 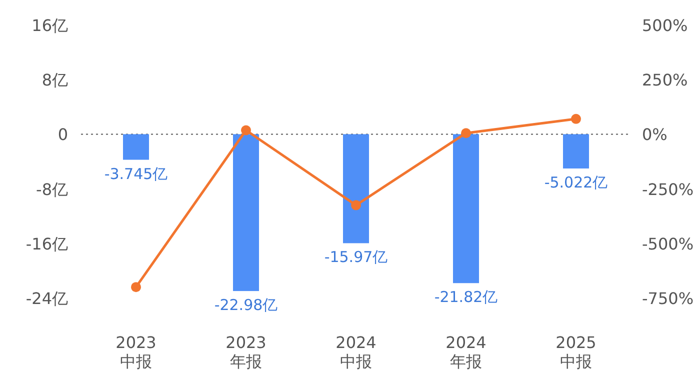 I want to click on y-tick-label: 16亿, so click(x=50, y=25).